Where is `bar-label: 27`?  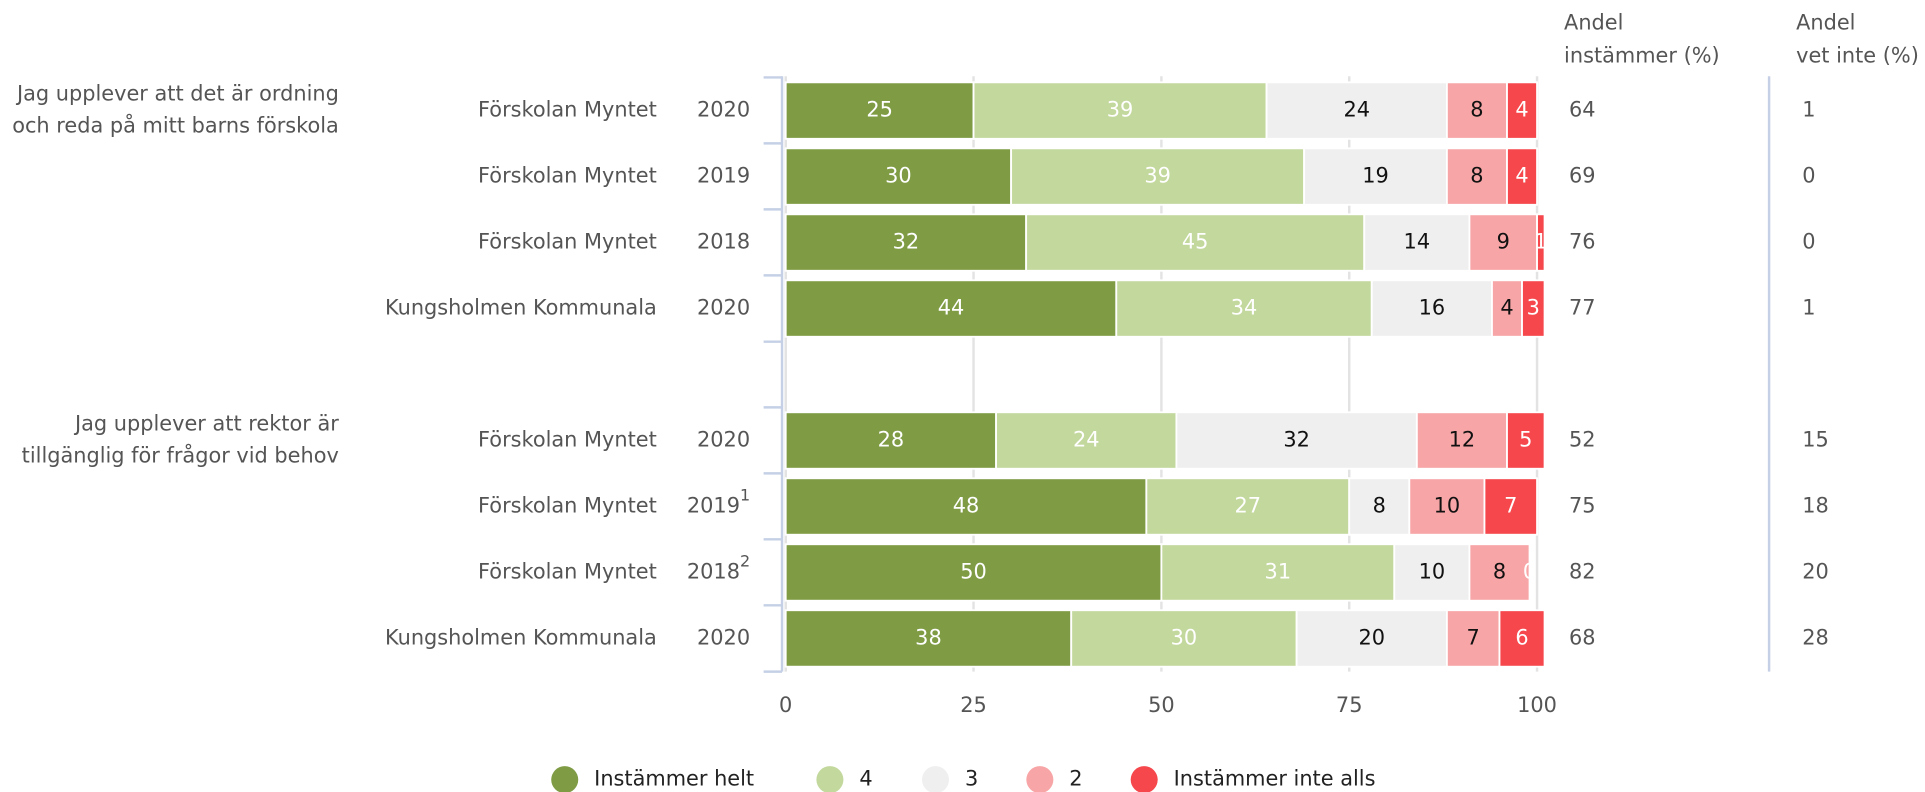 bar-label: 27 is located at coordinates (1248, 505).